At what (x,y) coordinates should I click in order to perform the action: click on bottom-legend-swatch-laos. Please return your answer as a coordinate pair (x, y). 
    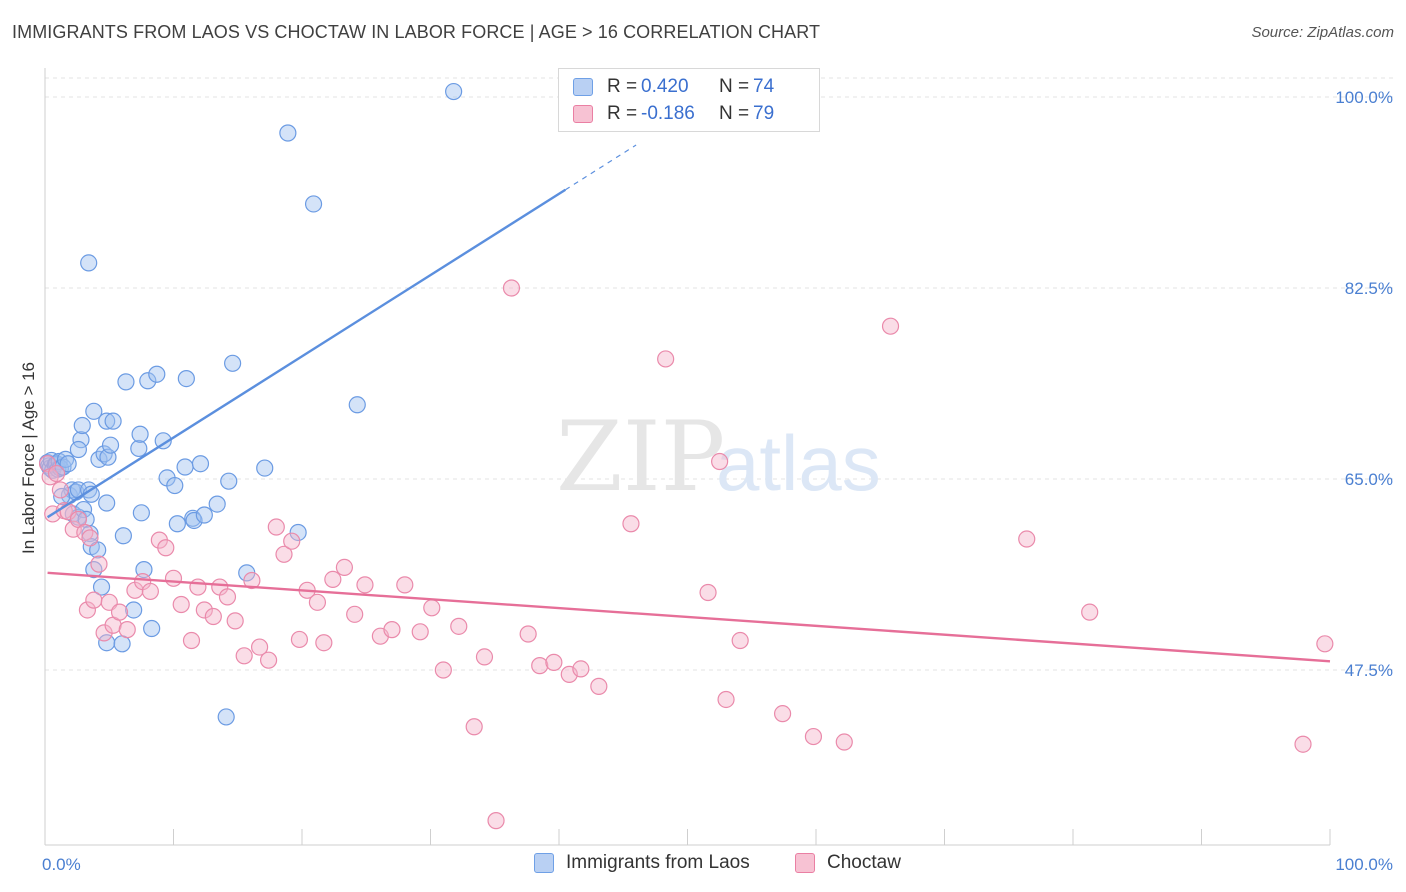
    Looking at the image, I should click on (544, 863).